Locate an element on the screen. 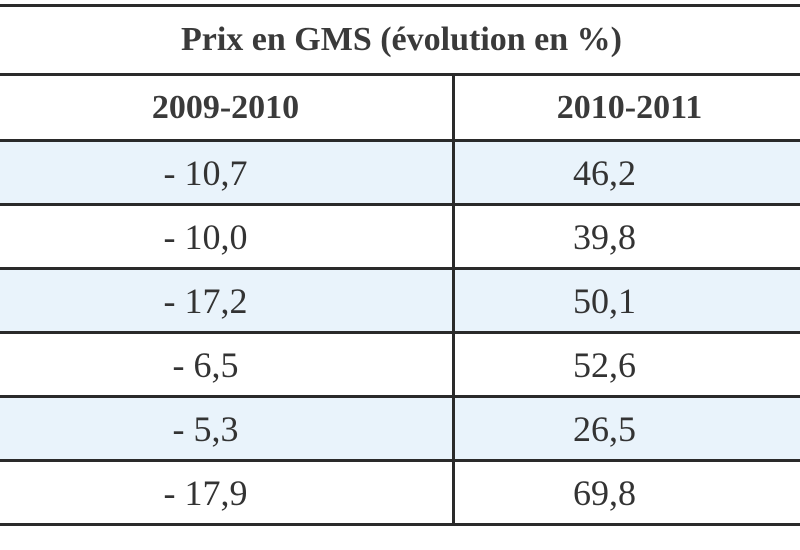  cell-2009-2010: - 17,9 is located at coordinates (227, 492).